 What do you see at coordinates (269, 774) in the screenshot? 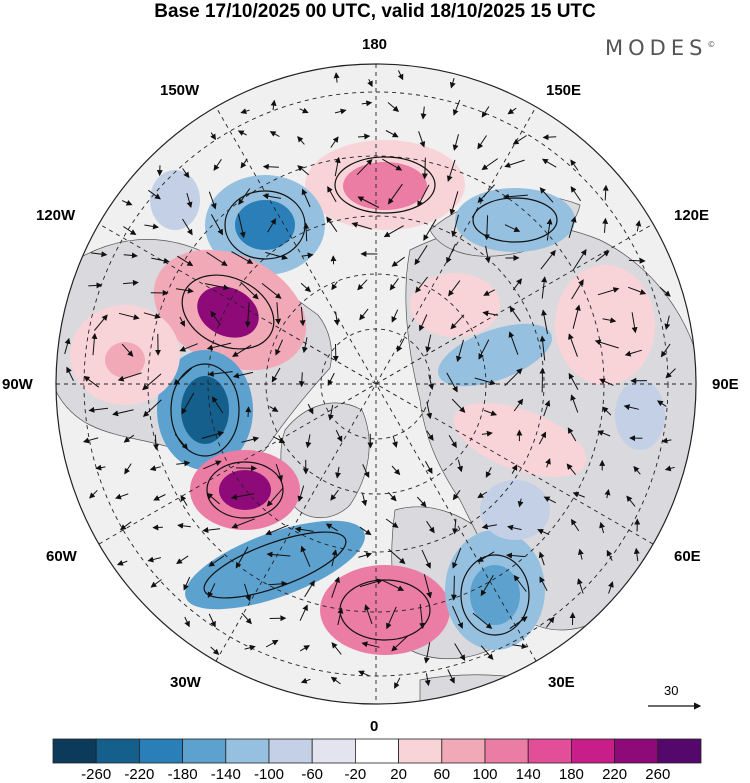
I see `colorbar-label: -100` at bounding box center [269, 774].